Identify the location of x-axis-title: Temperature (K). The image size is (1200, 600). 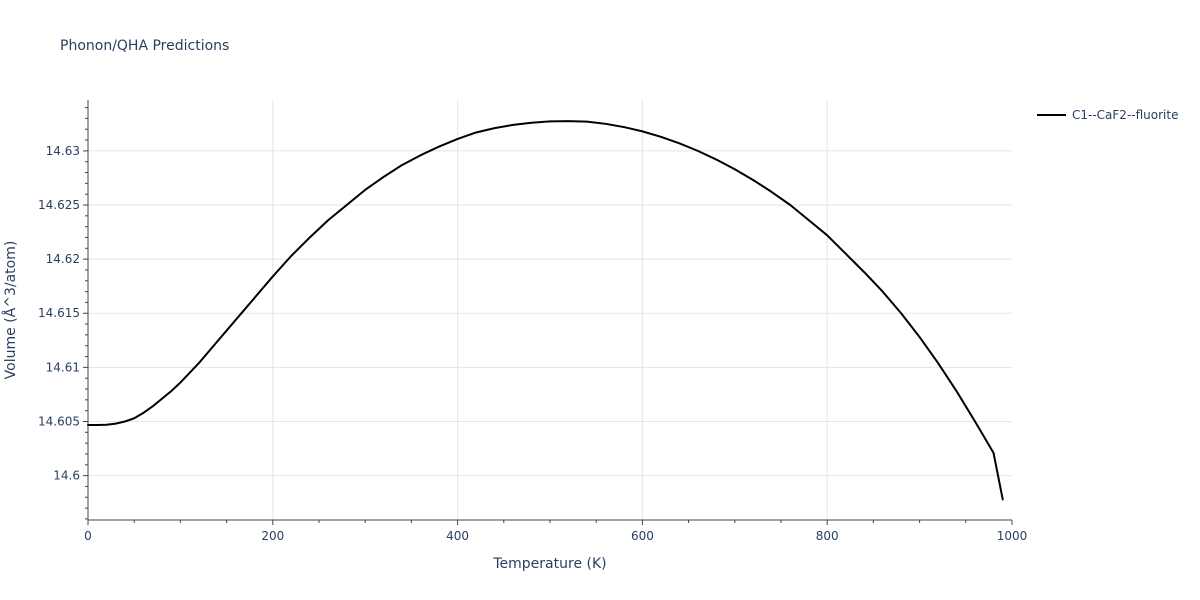
(549, 564).